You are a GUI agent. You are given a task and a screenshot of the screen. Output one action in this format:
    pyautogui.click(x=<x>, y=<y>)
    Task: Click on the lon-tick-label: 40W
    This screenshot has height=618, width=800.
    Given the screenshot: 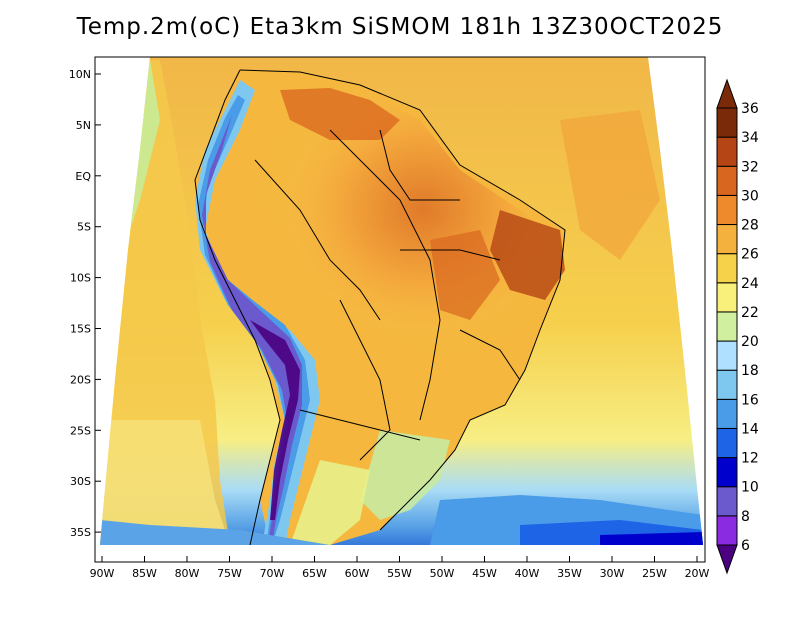 What is the action you would take?
    pyautogui.click(x=527, y=573)
    